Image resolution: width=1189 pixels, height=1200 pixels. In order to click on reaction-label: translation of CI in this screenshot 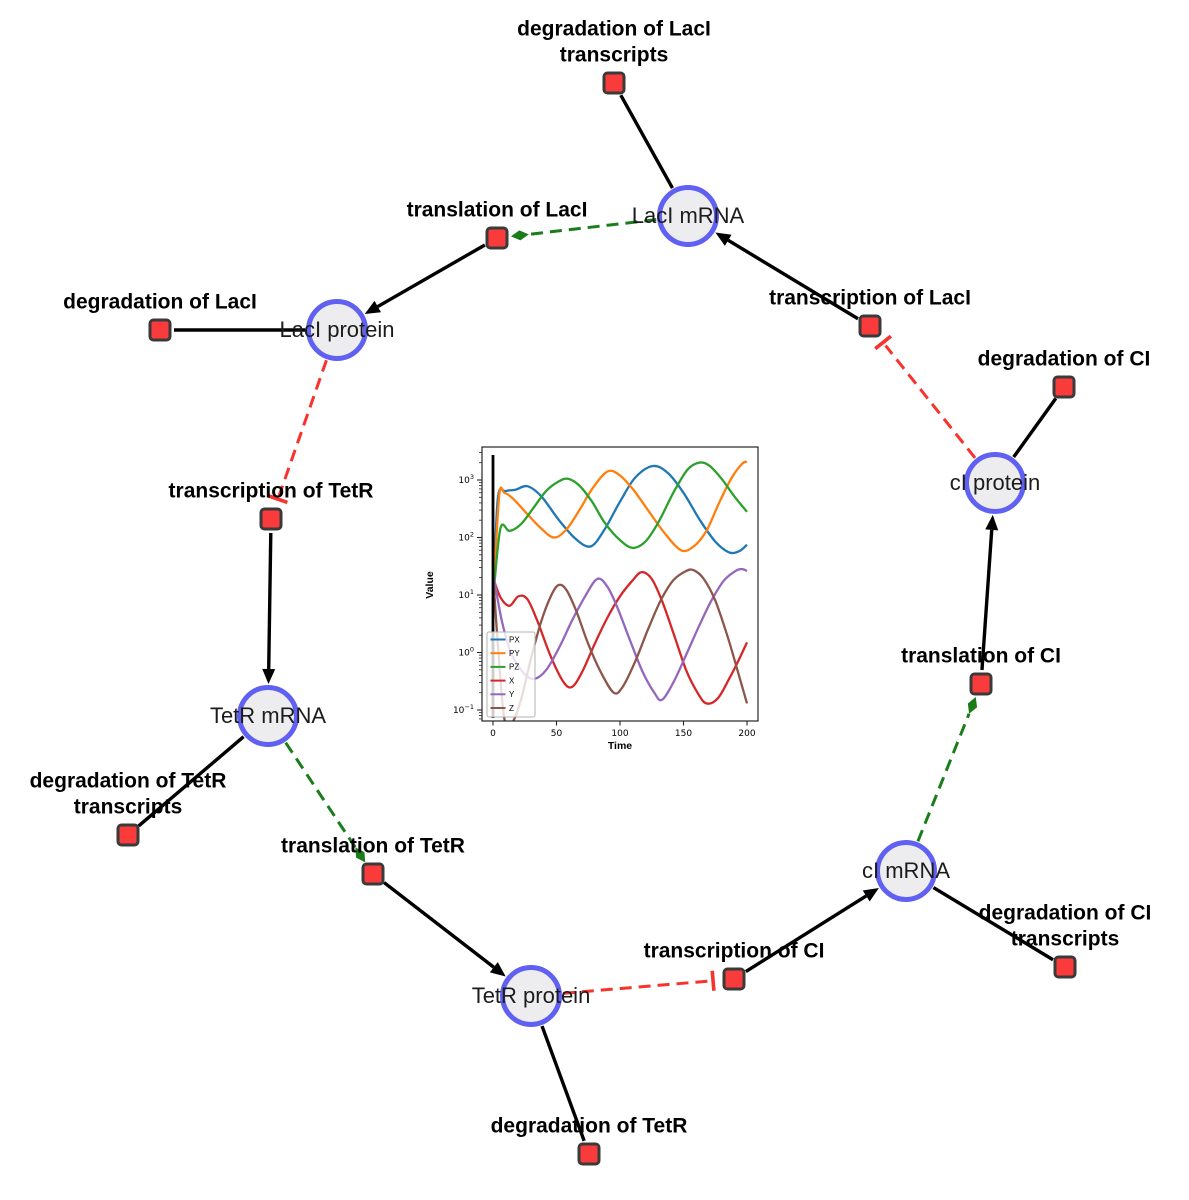, I will do `click(981, 656)`.